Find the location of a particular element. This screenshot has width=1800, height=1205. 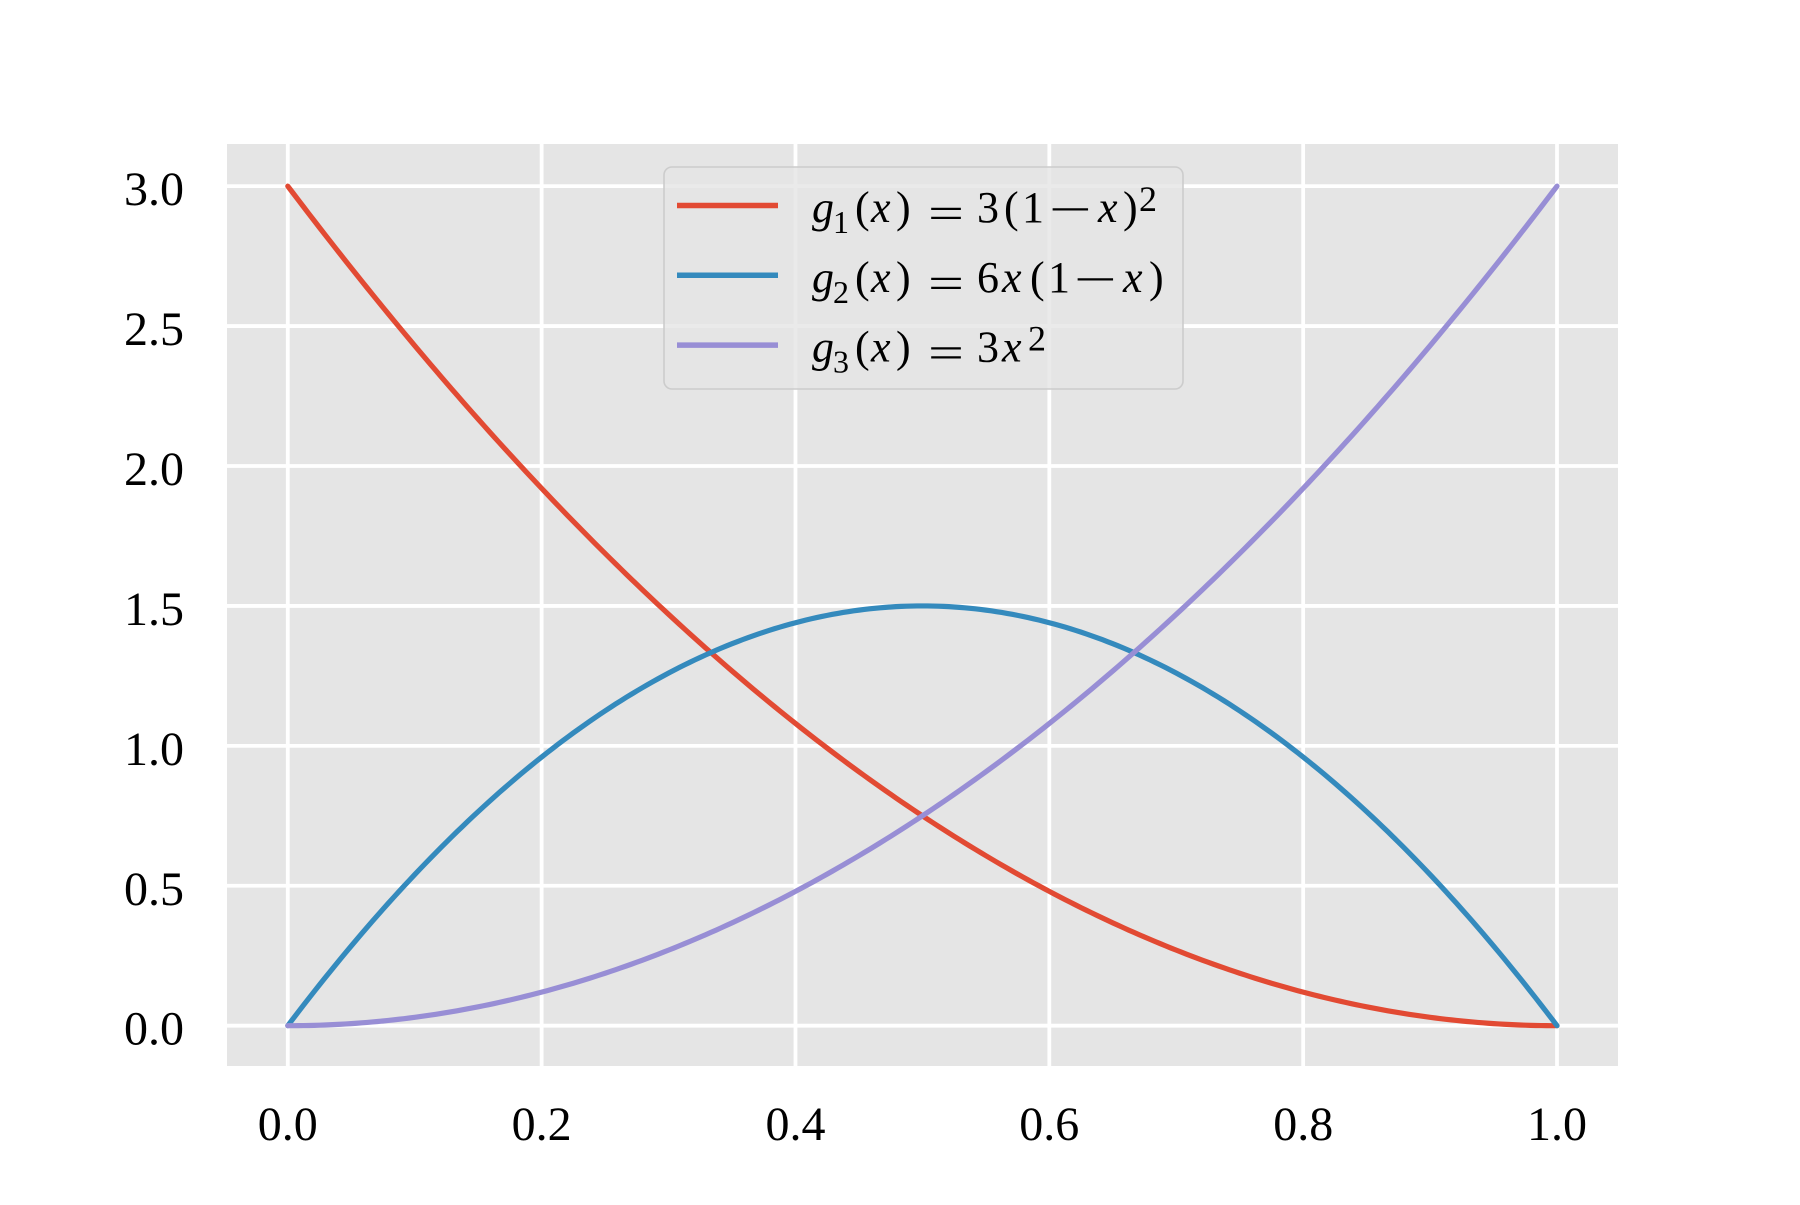

svg-text: 2.0 is located at coordinates (154, 469).